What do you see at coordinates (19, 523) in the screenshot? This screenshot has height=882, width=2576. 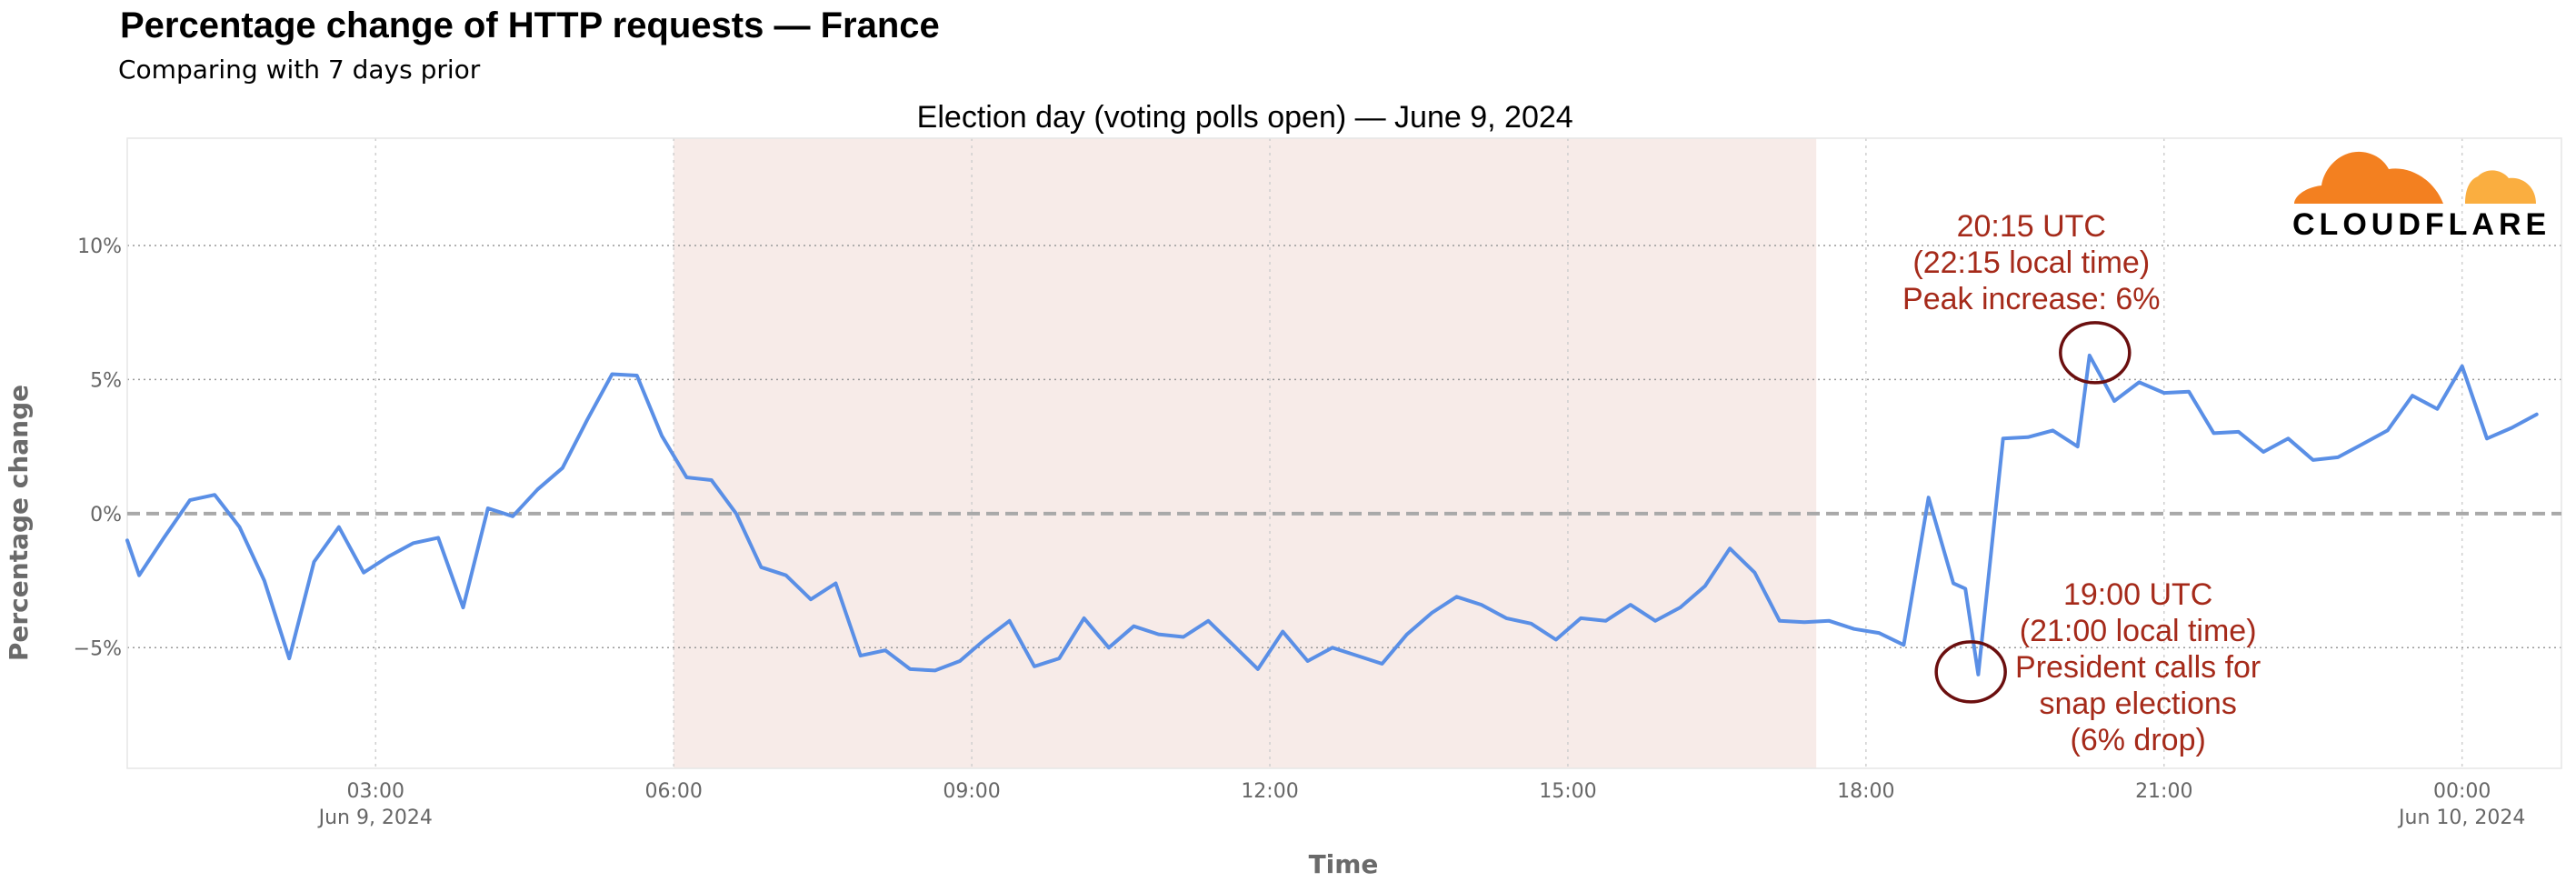 I see `y-axis-title: Percentage change` at bounding box center [19, 523].